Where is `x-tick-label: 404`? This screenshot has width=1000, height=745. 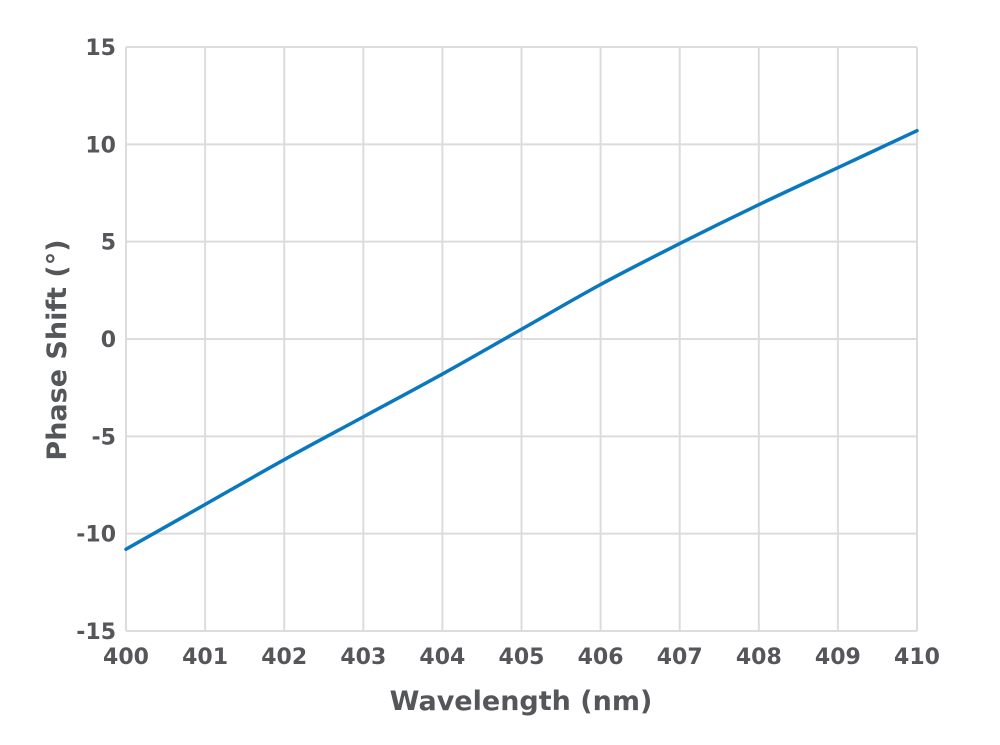 x-tick-label: 404 is located at coordinates (442, 657).